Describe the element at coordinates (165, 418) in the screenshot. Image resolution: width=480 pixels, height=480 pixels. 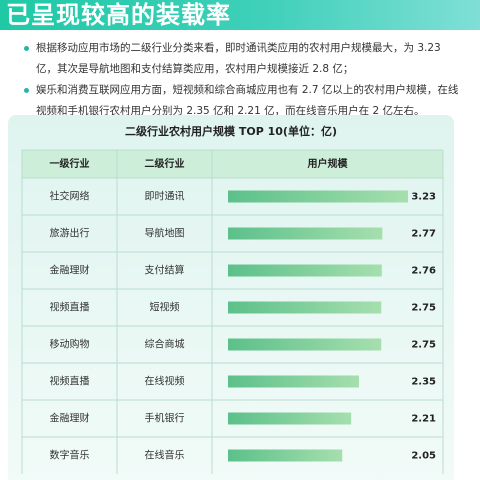
I see `table-cell-level2: 手机银行` at that location.